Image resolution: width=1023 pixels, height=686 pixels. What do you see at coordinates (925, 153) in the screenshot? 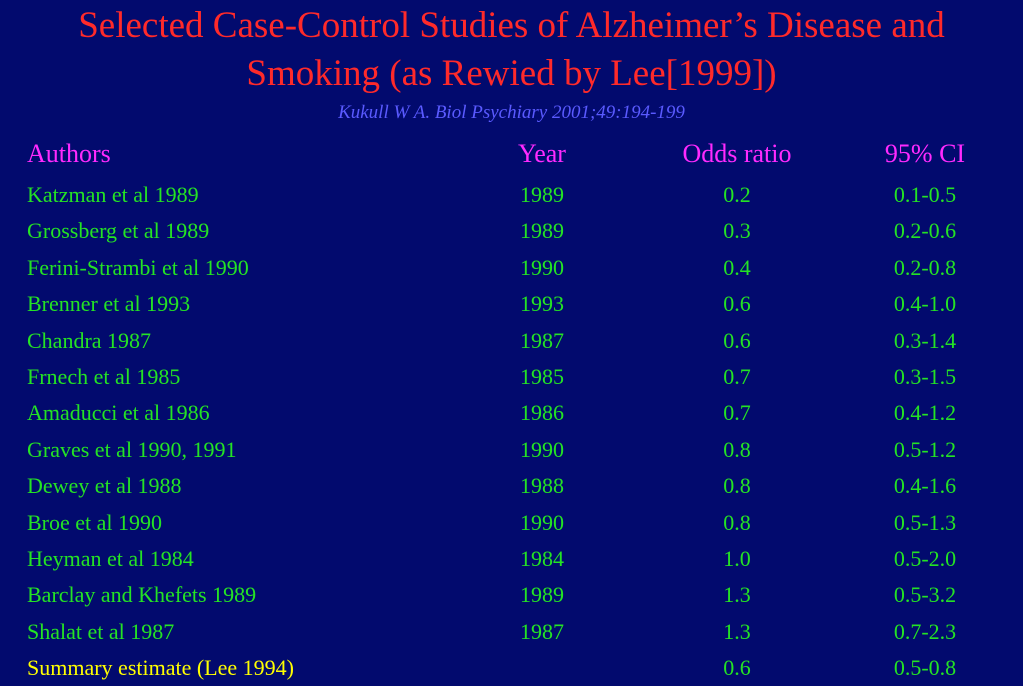
I see `header-ci: 95% CI` at bounding box center [925, 153].